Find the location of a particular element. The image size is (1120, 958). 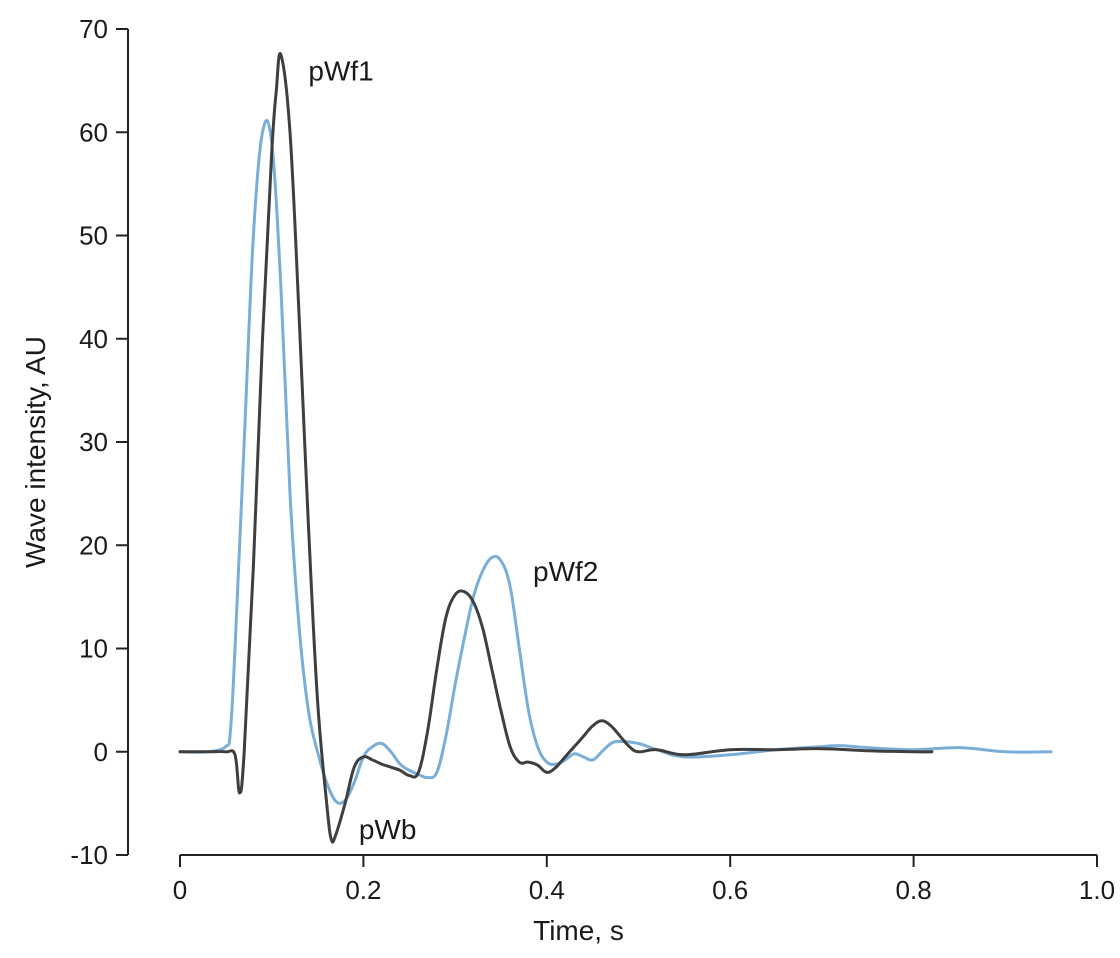

y-ticks: -10 0 10 20 30 40 50 60 70 is located at coordinates (99, 442).